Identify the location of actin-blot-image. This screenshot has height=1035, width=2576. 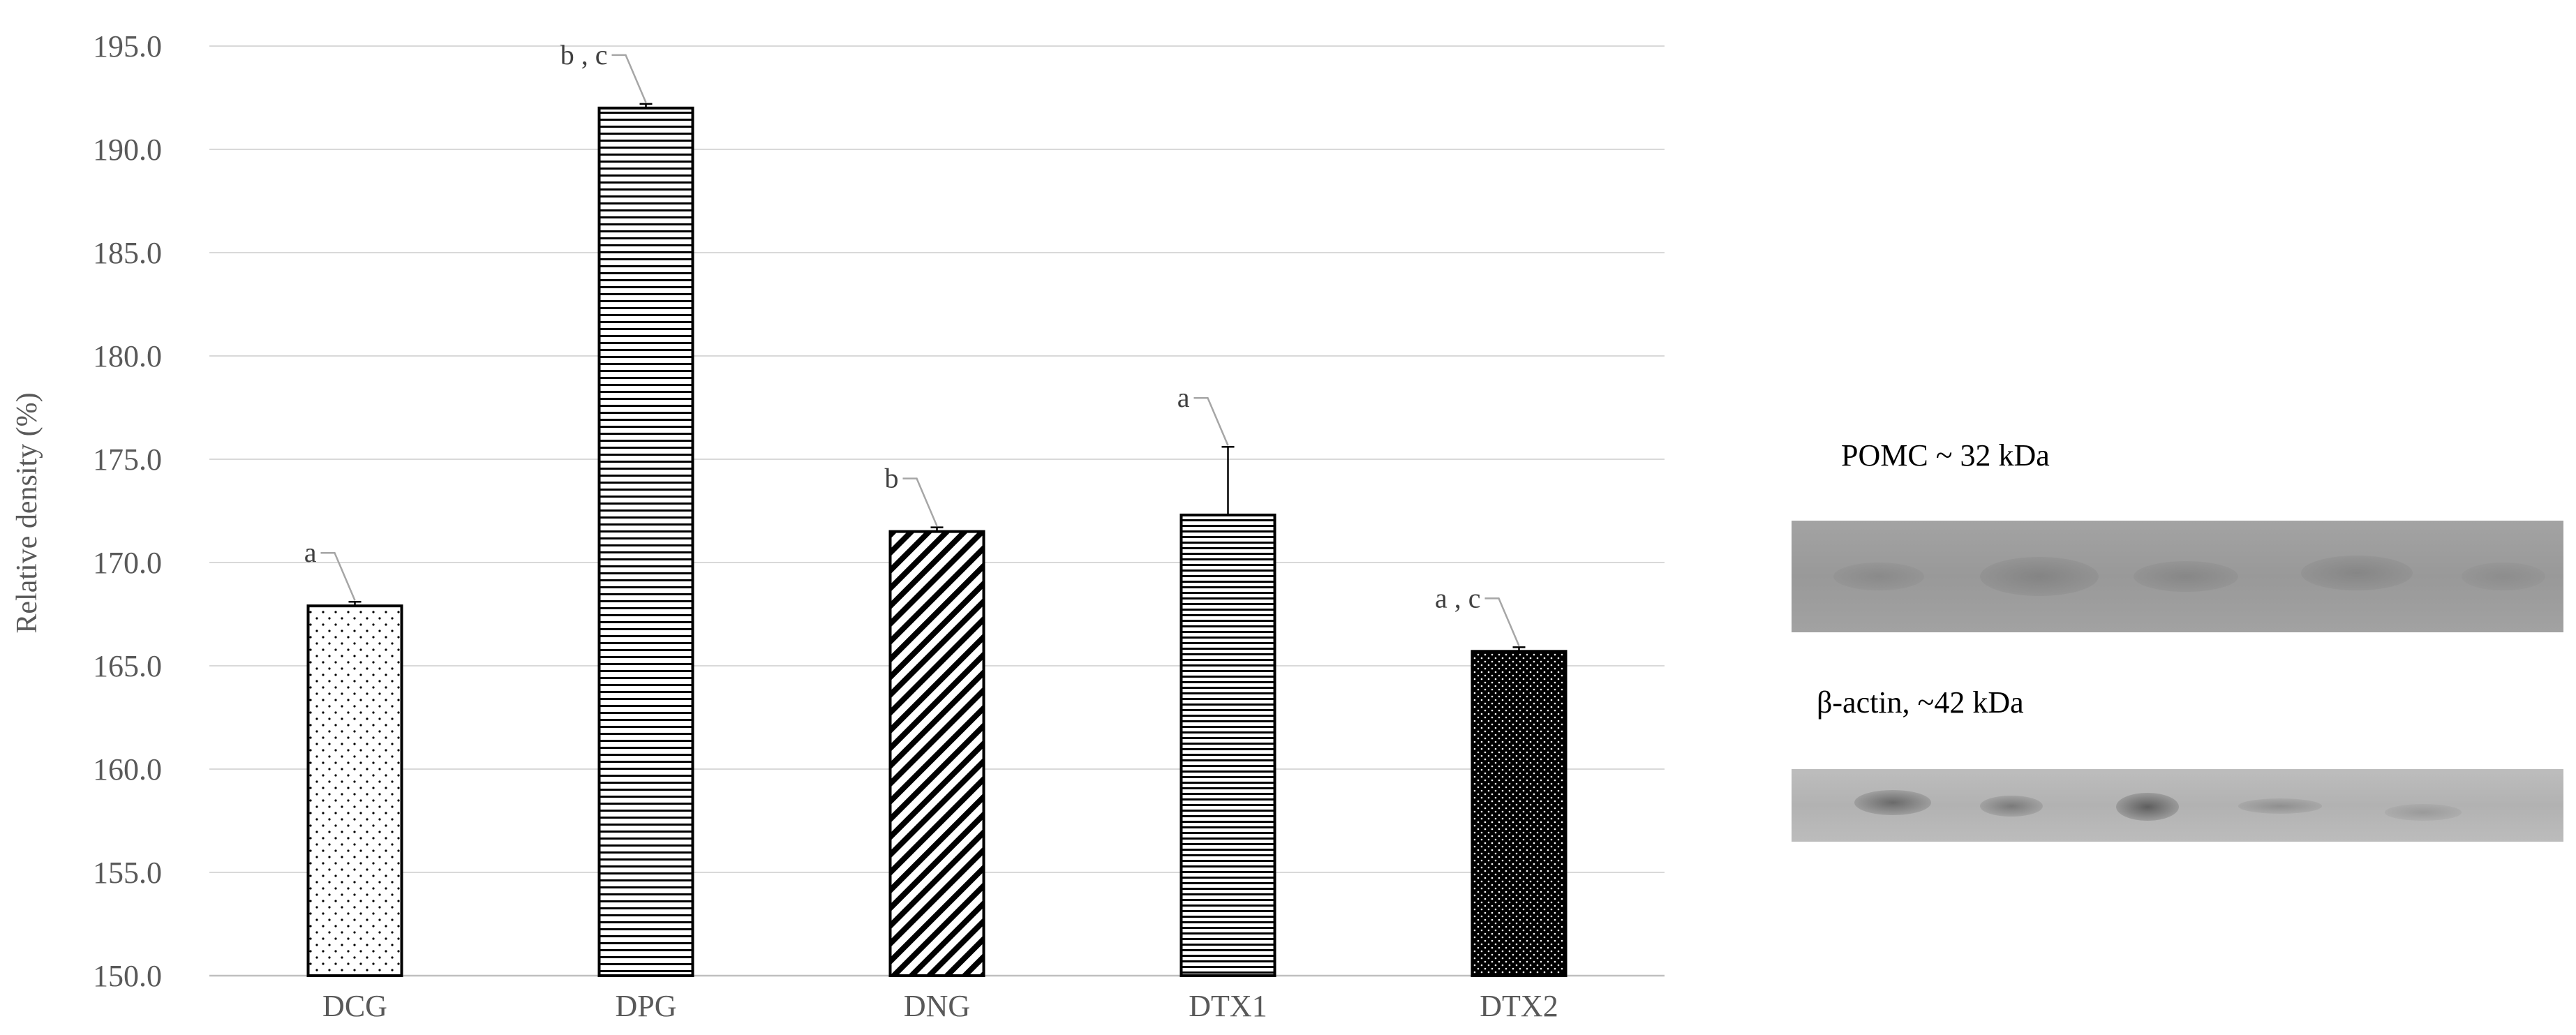
(2178, 805).